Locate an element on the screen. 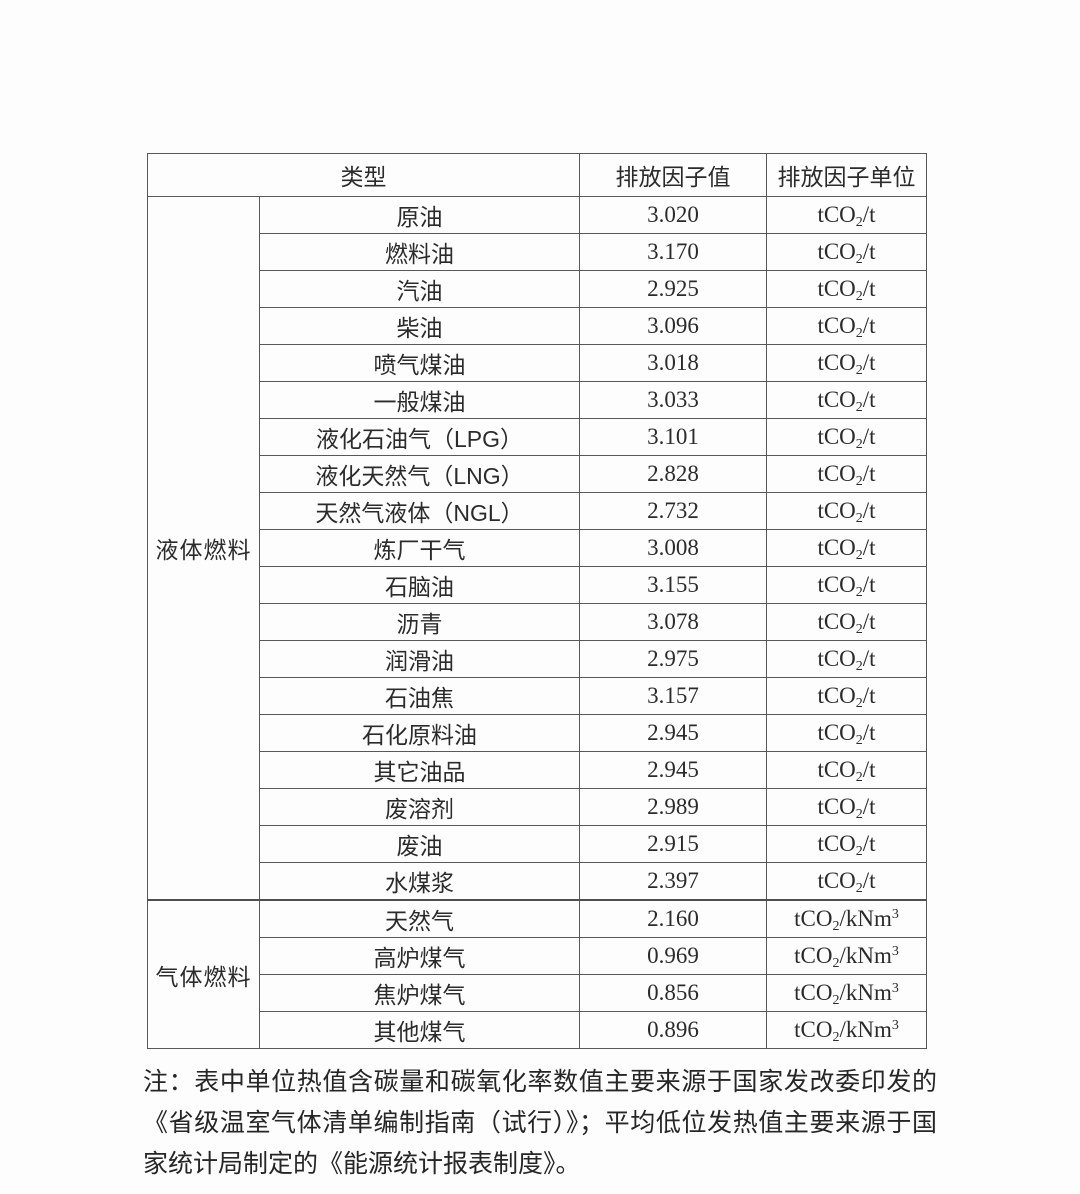  factor-value-cell: 3.008 is located at coordinates (673, 548).